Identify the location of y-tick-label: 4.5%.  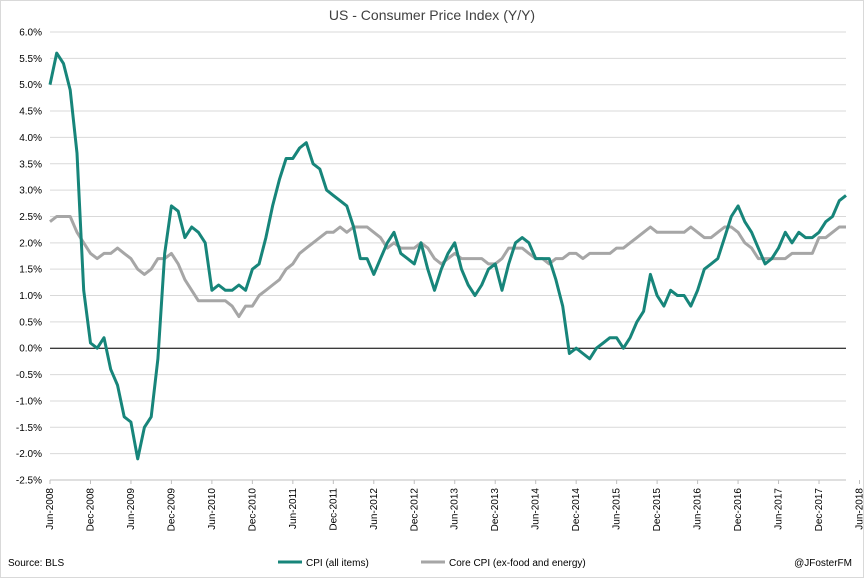
(30, 112).